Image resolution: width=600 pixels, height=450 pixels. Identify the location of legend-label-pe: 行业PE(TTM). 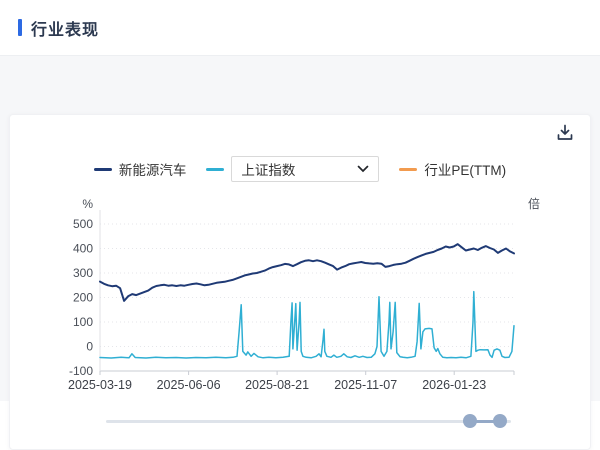
(465, 170).